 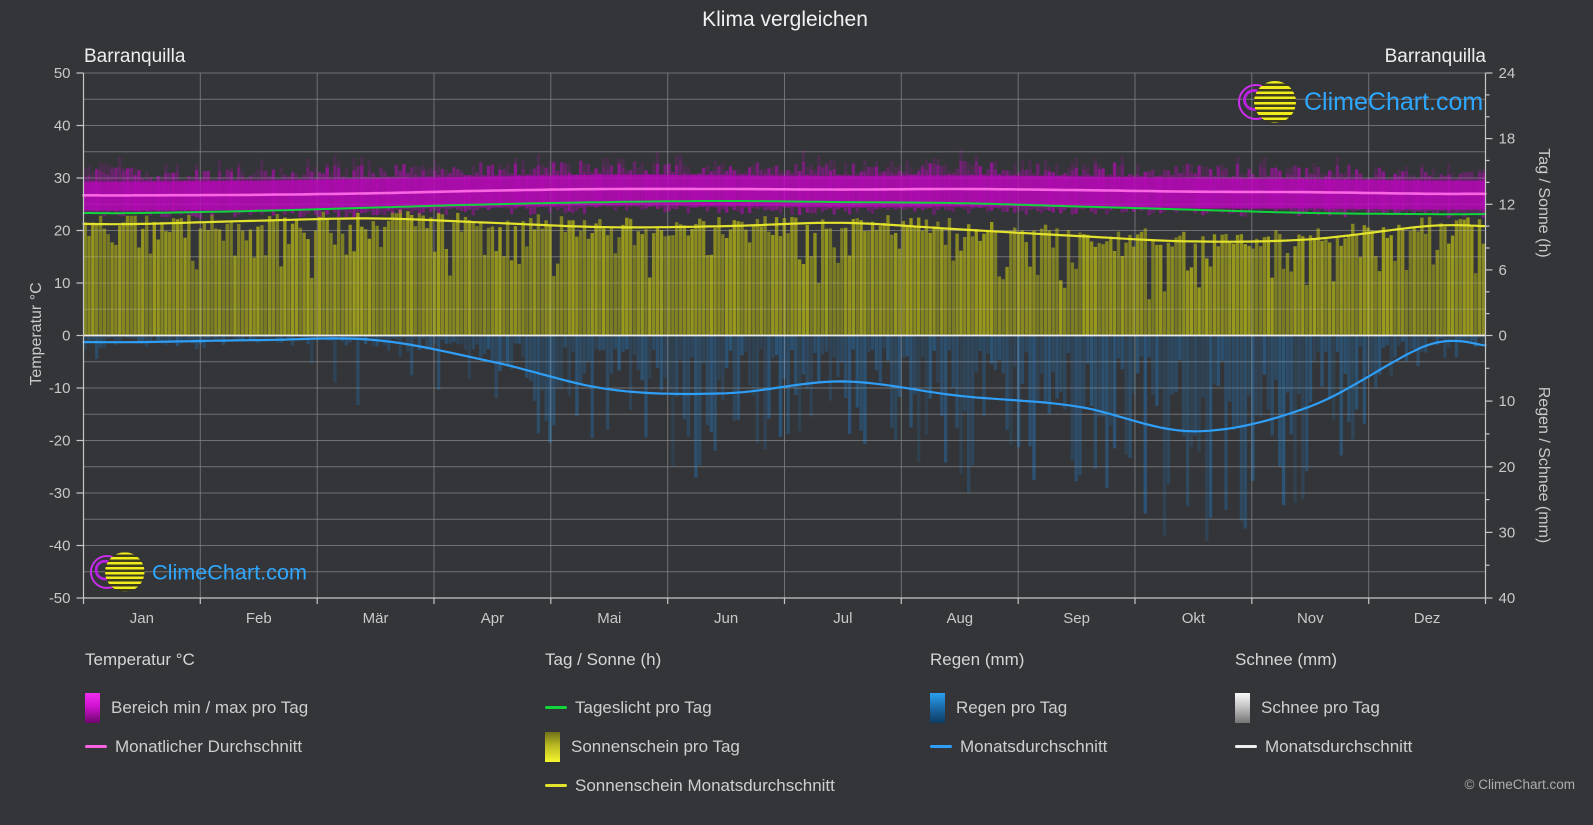 What do you see at coordinates (785, 19) in the screenshot?
I see `page-title: Klima vergleichen` at bounding box center [785, 19].